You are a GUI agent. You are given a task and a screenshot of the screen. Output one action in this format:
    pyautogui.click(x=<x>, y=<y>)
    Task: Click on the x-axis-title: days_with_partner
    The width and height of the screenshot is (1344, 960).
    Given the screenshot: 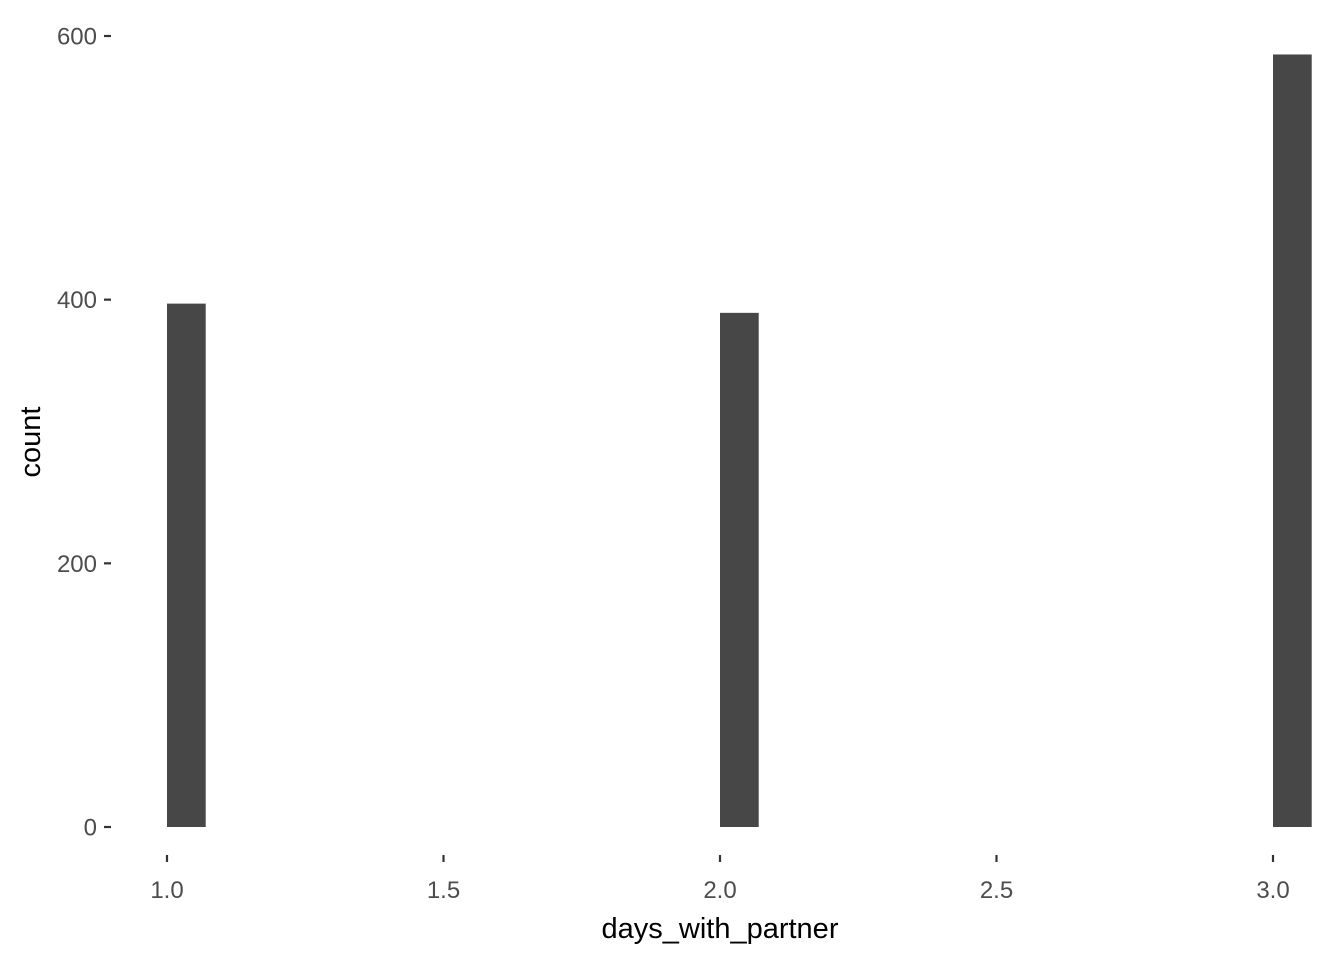 What is the action you would take?
    pyautogui.click(x=720, y=929)
    